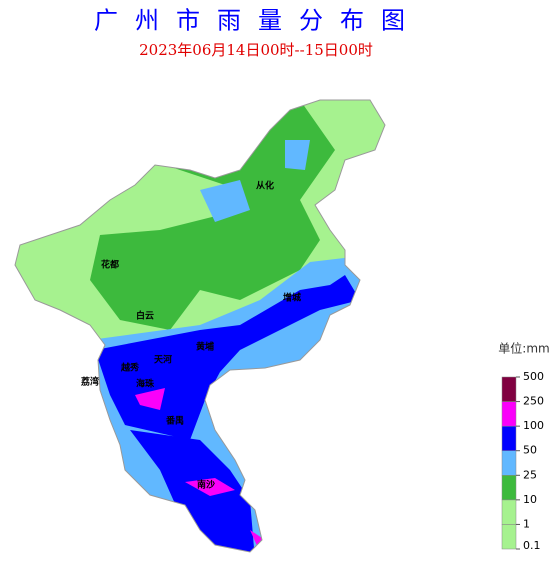 The height and width of the screenshot is (564, 553). What do you see at coordinates (526, 523) in the screenshot?
I see `legend-tick-label: 1` at bounding box center [526, 523].